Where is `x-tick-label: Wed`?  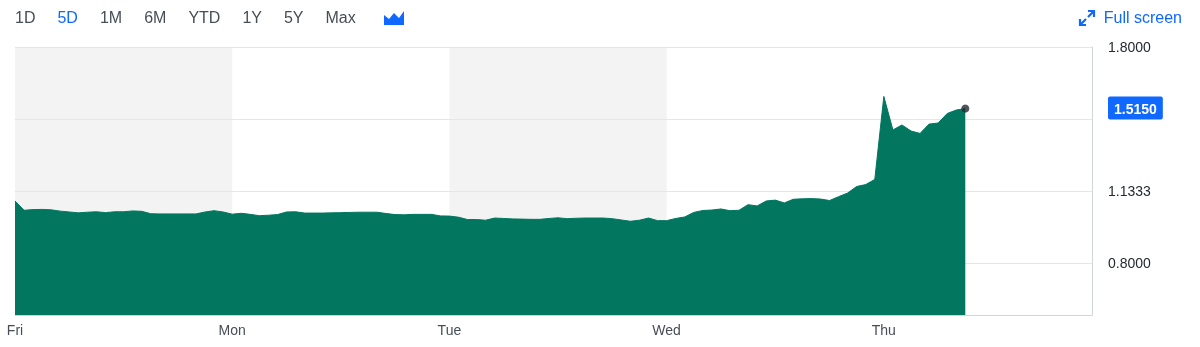
x-tick-label: Wed is located at coordinates (666, 330).